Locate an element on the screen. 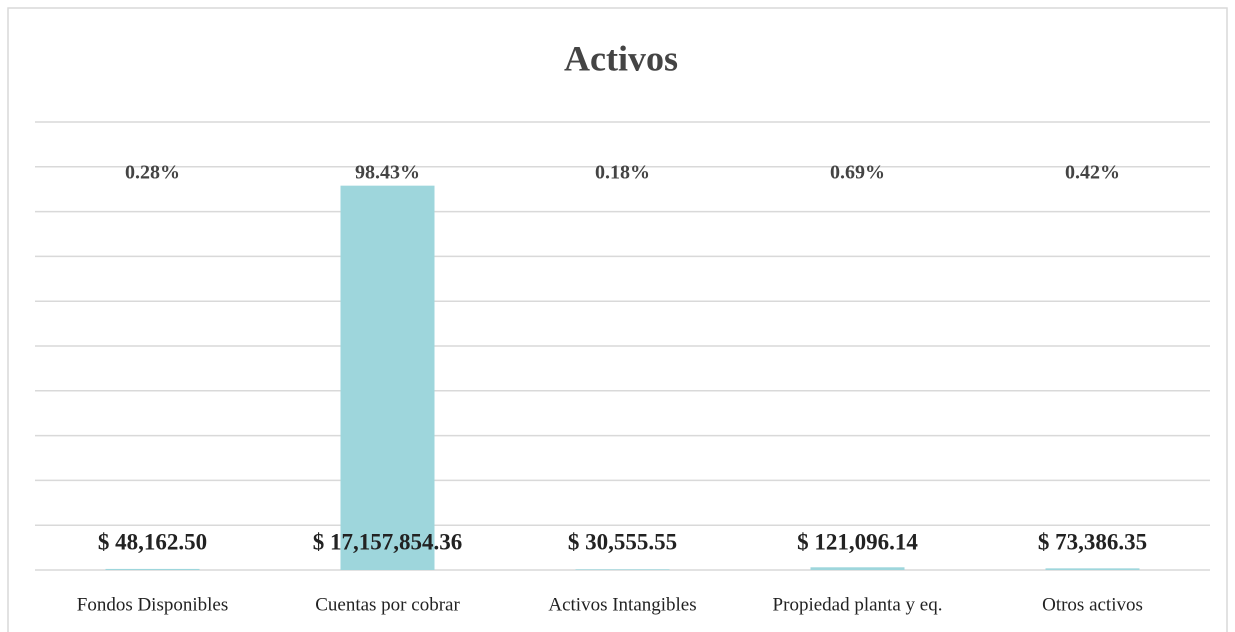 This screenshot has width=1235, height=632. value-label: $ 17,157,854.36 is located at coordinates (388, 541).